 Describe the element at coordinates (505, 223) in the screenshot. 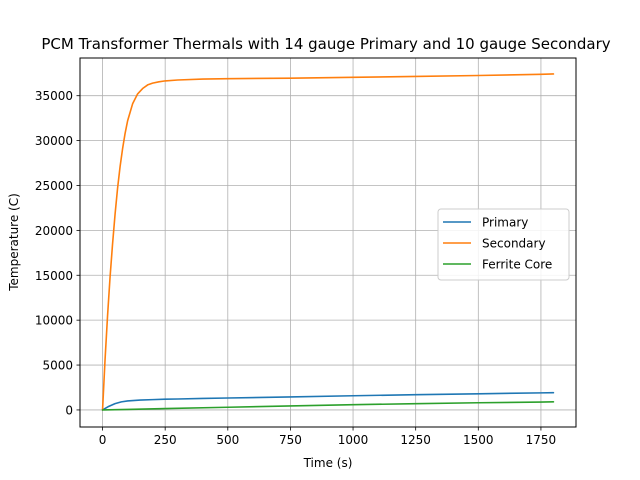

I see `legend-label: Primary` at that location.